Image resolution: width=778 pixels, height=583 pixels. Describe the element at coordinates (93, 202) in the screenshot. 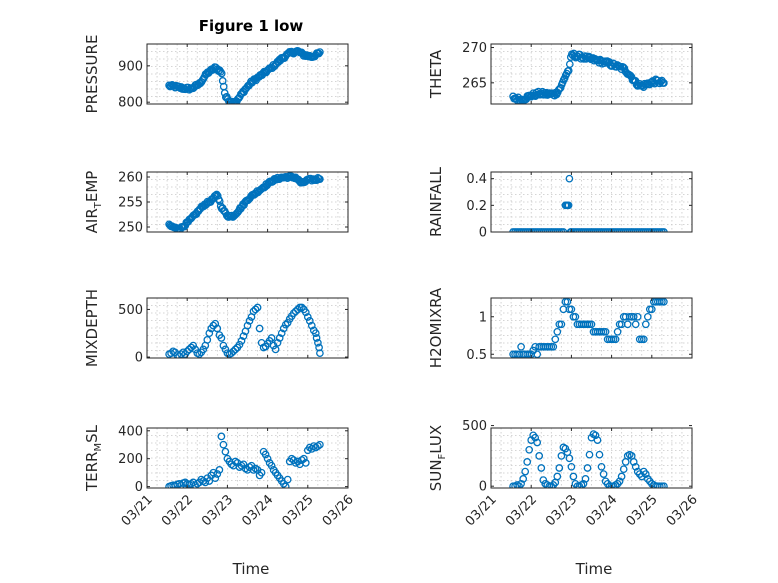

I see `y-axis-label: AIRTEMP` at that location.